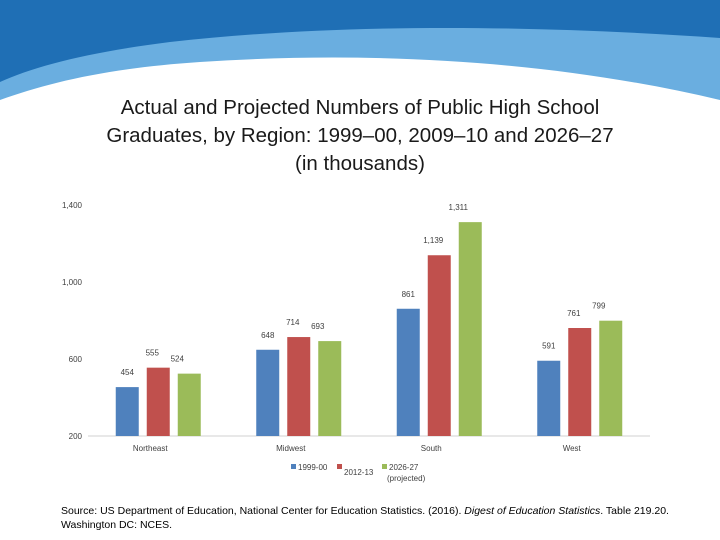  Describe the element at coordinates (365, 518) in the screenshot. I see `source-suffix: . Table 219.20. Washington DC: NCES.` at that location.